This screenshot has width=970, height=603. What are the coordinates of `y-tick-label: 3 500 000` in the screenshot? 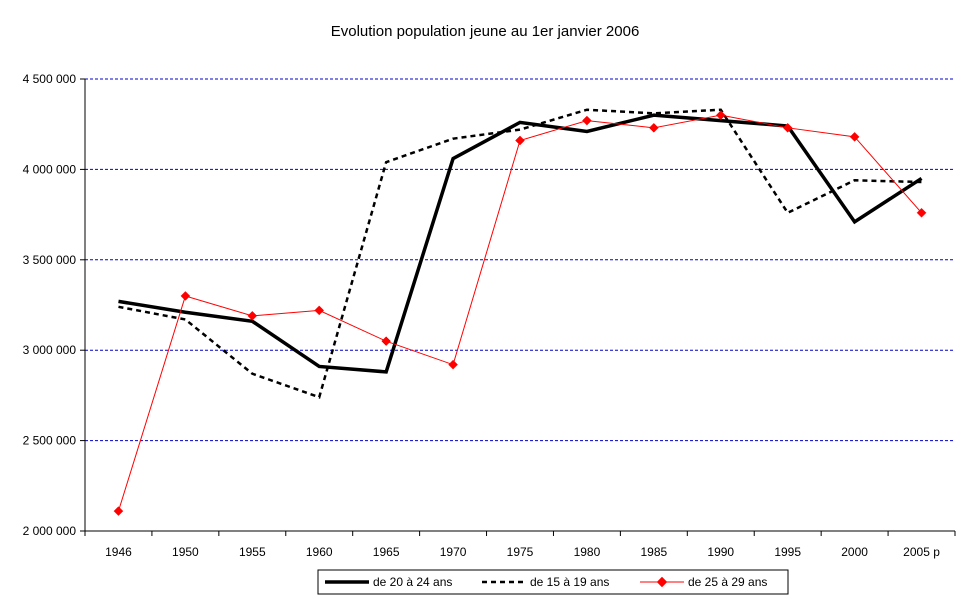 It's located at (50, 260).